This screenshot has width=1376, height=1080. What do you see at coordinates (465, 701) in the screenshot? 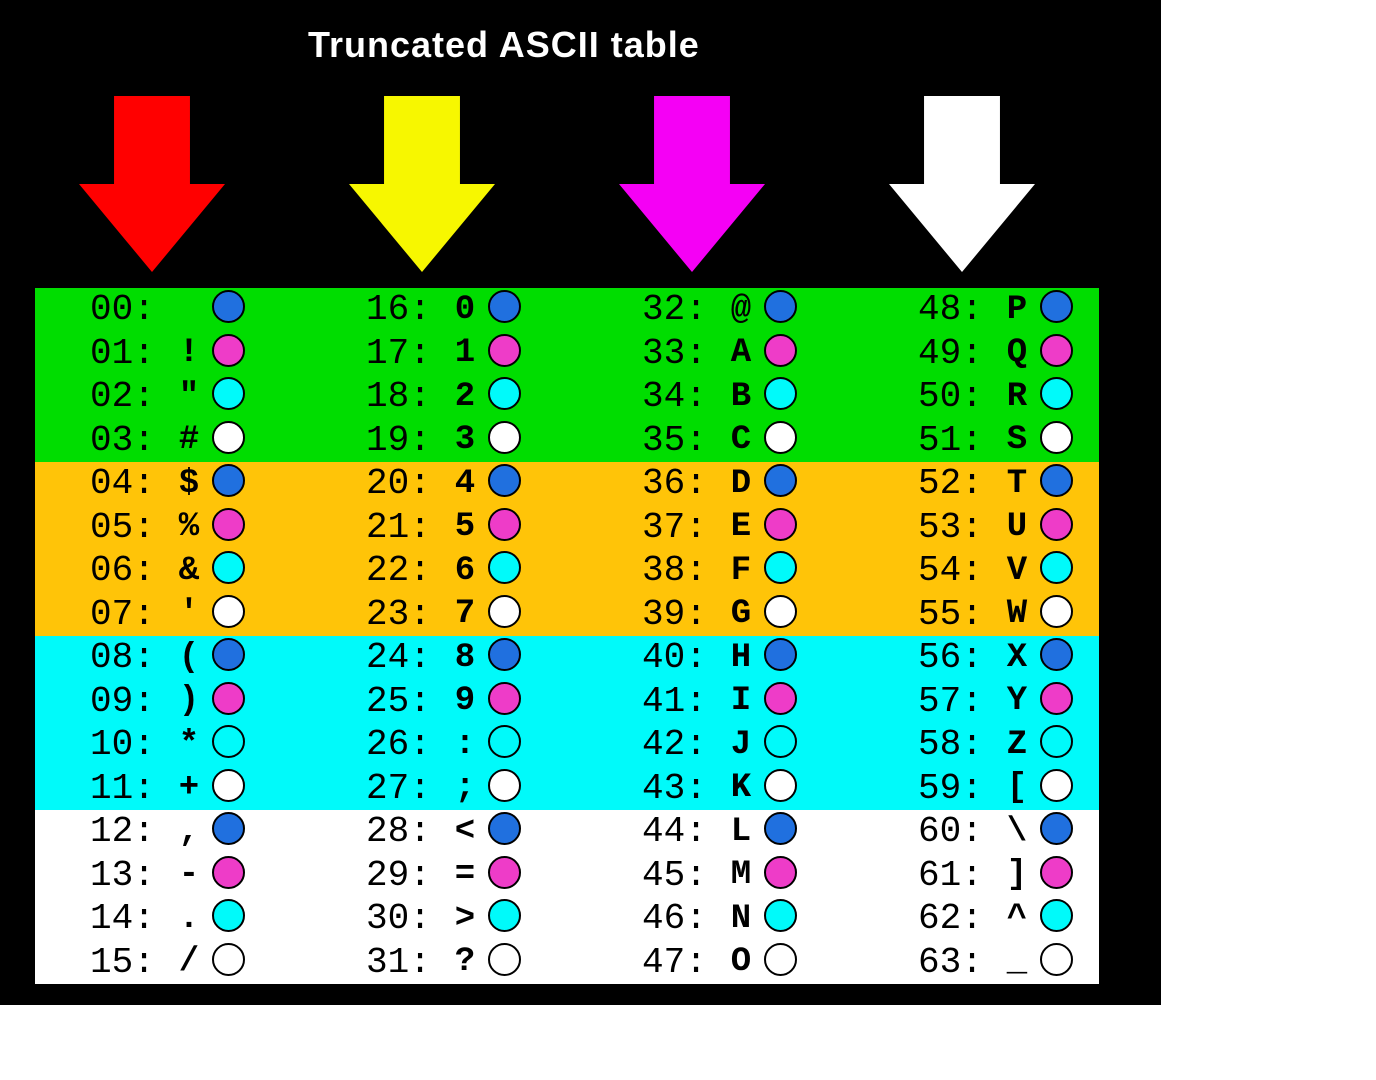
I see `entry-char: 9` at bounding box center [465, 701].